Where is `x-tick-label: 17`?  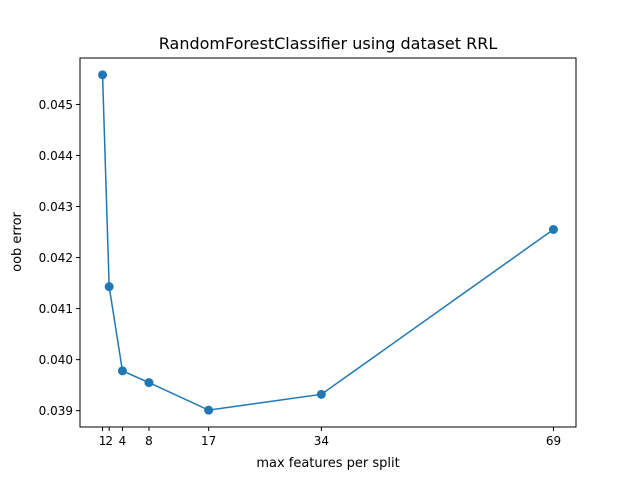 x-tick-label: 17 is located at coordinates (208, 441).